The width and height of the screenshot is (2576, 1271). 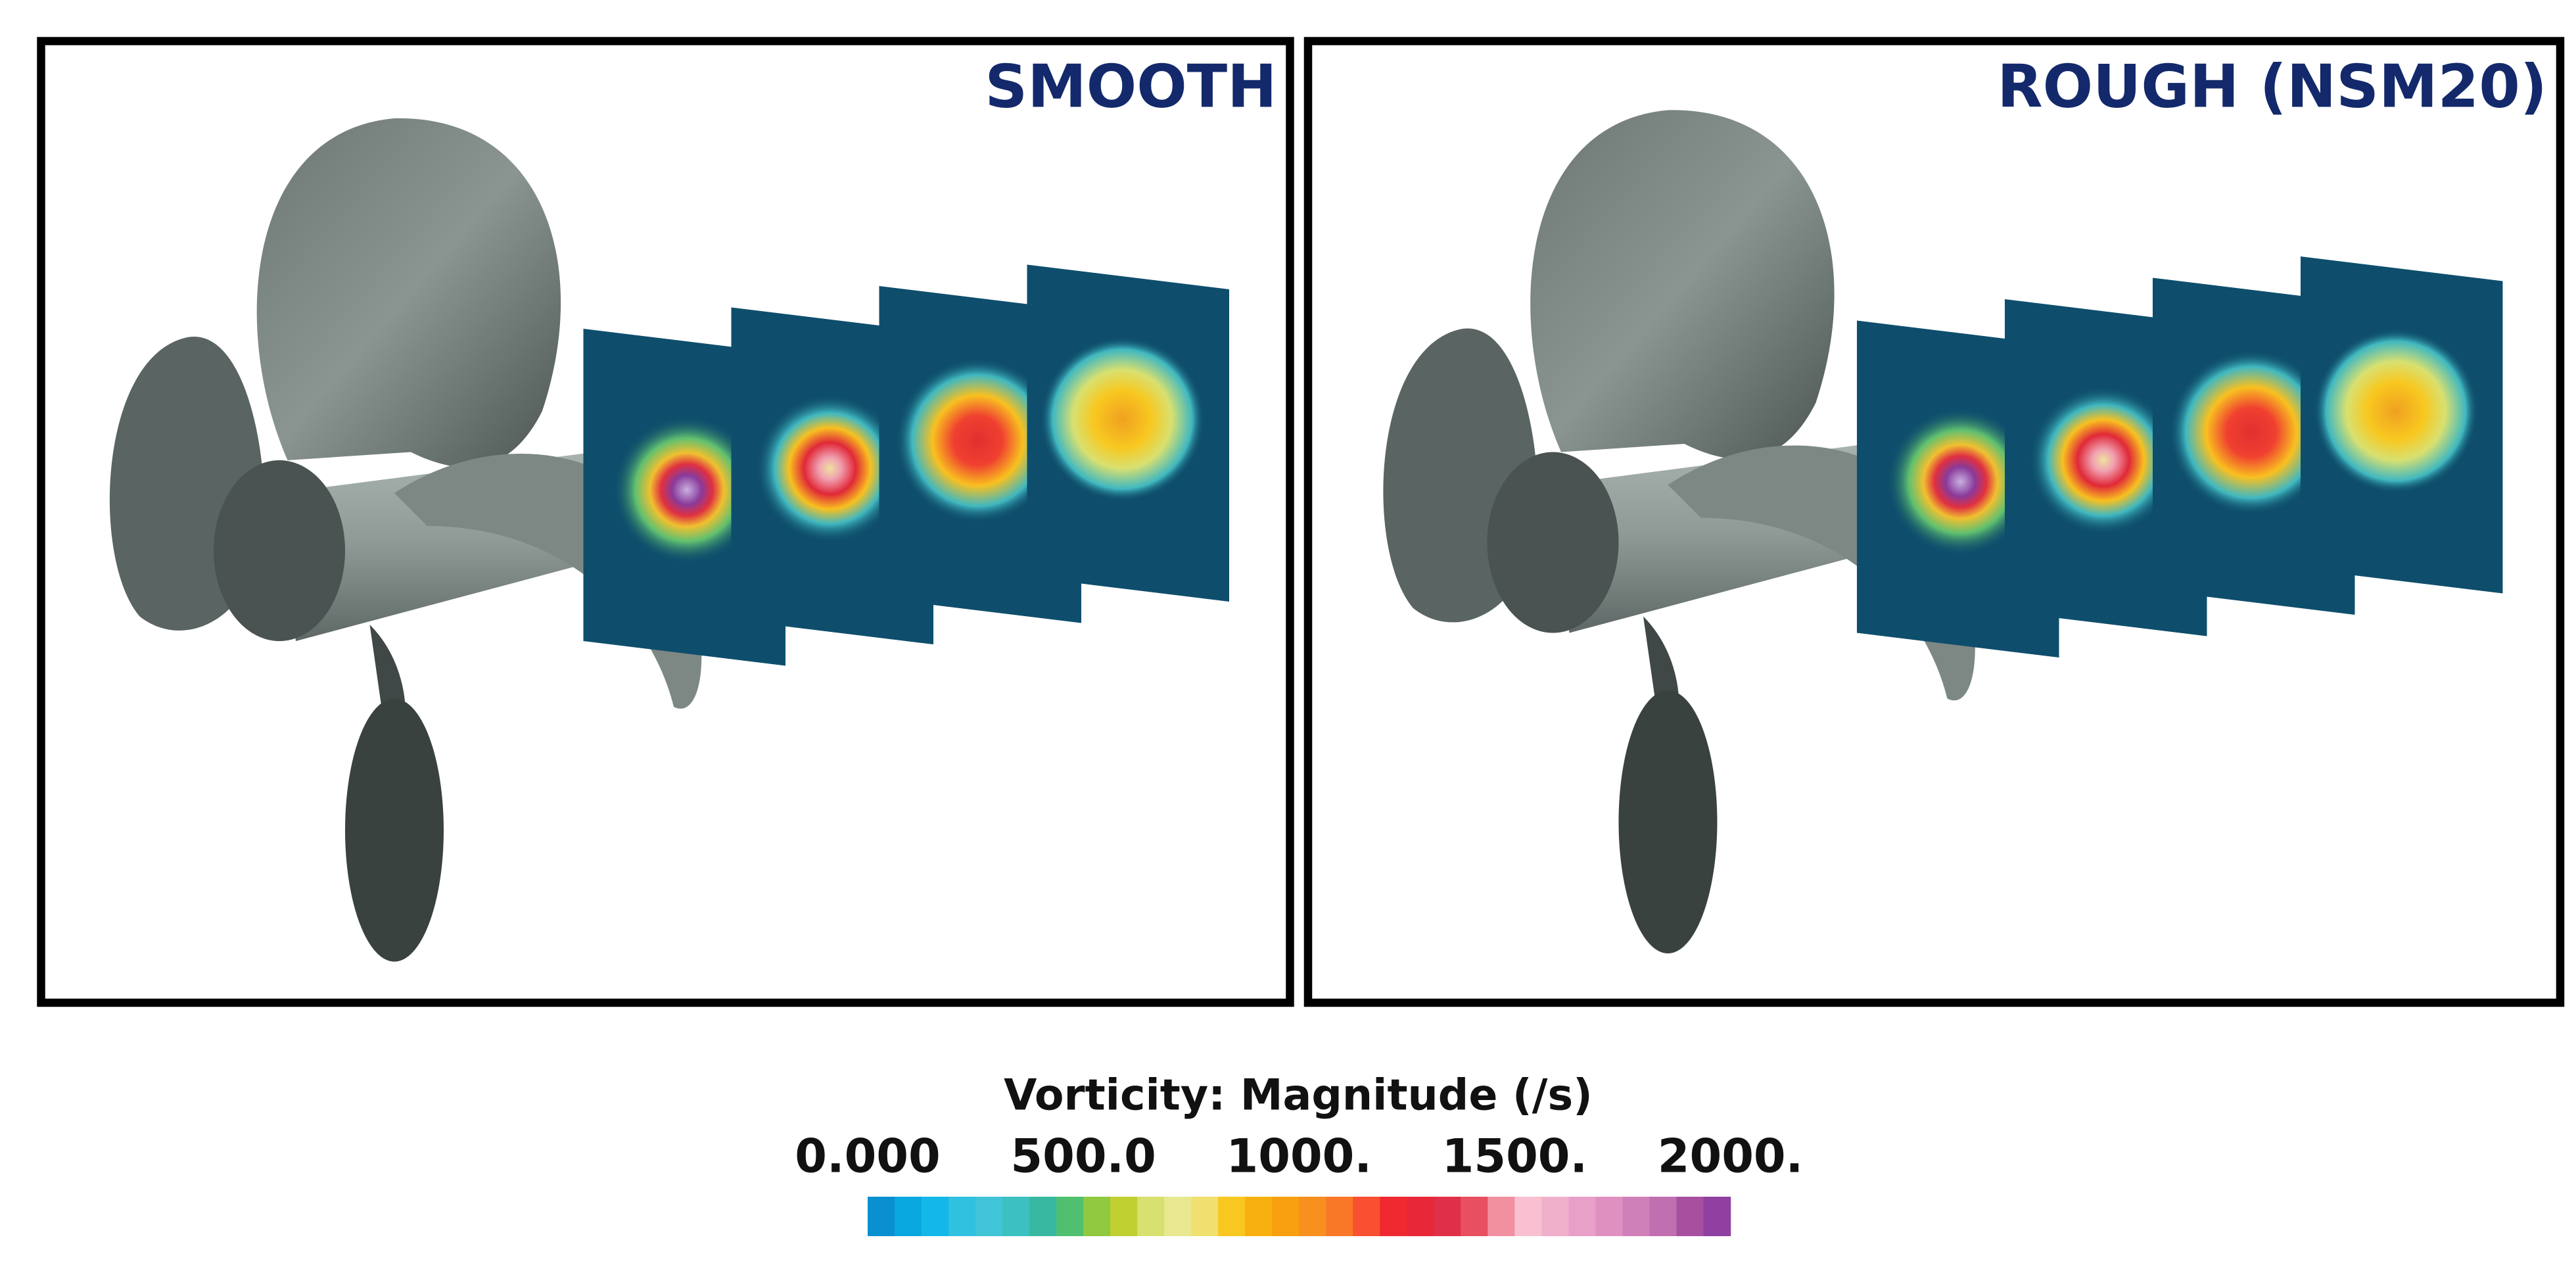 I want to click on panel-title: ROUGH (NSM20), so click(x=2272, y=87).